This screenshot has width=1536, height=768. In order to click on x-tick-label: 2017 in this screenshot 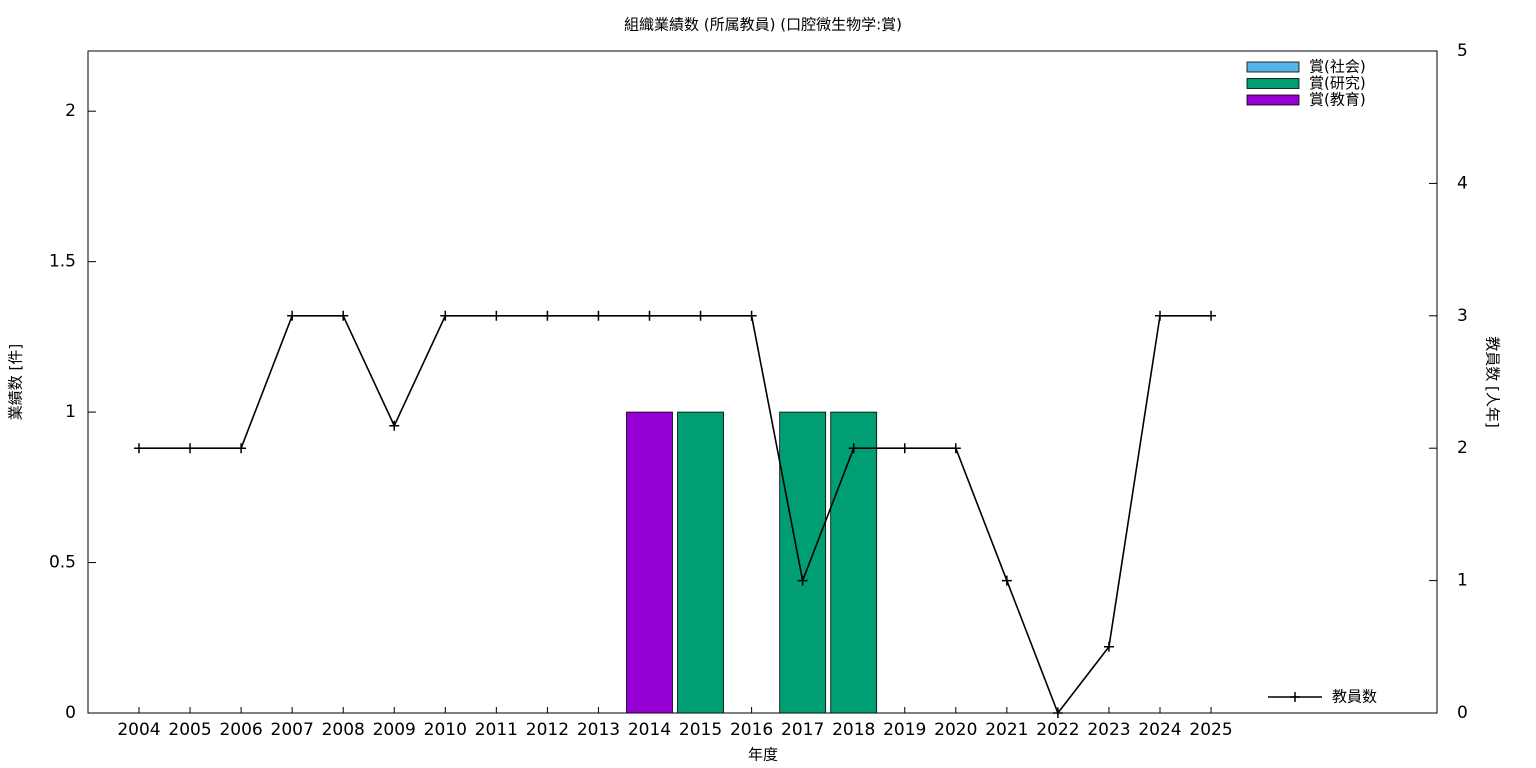, I will do `click(802, 730)`.